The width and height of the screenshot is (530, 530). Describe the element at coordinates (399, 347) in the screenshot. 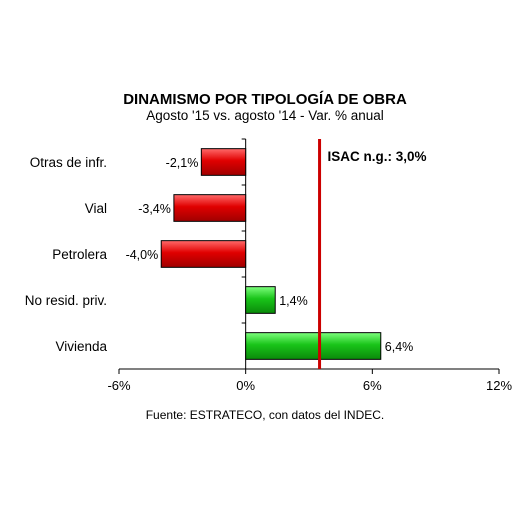

I see `data-label: 6,4%` at that location.